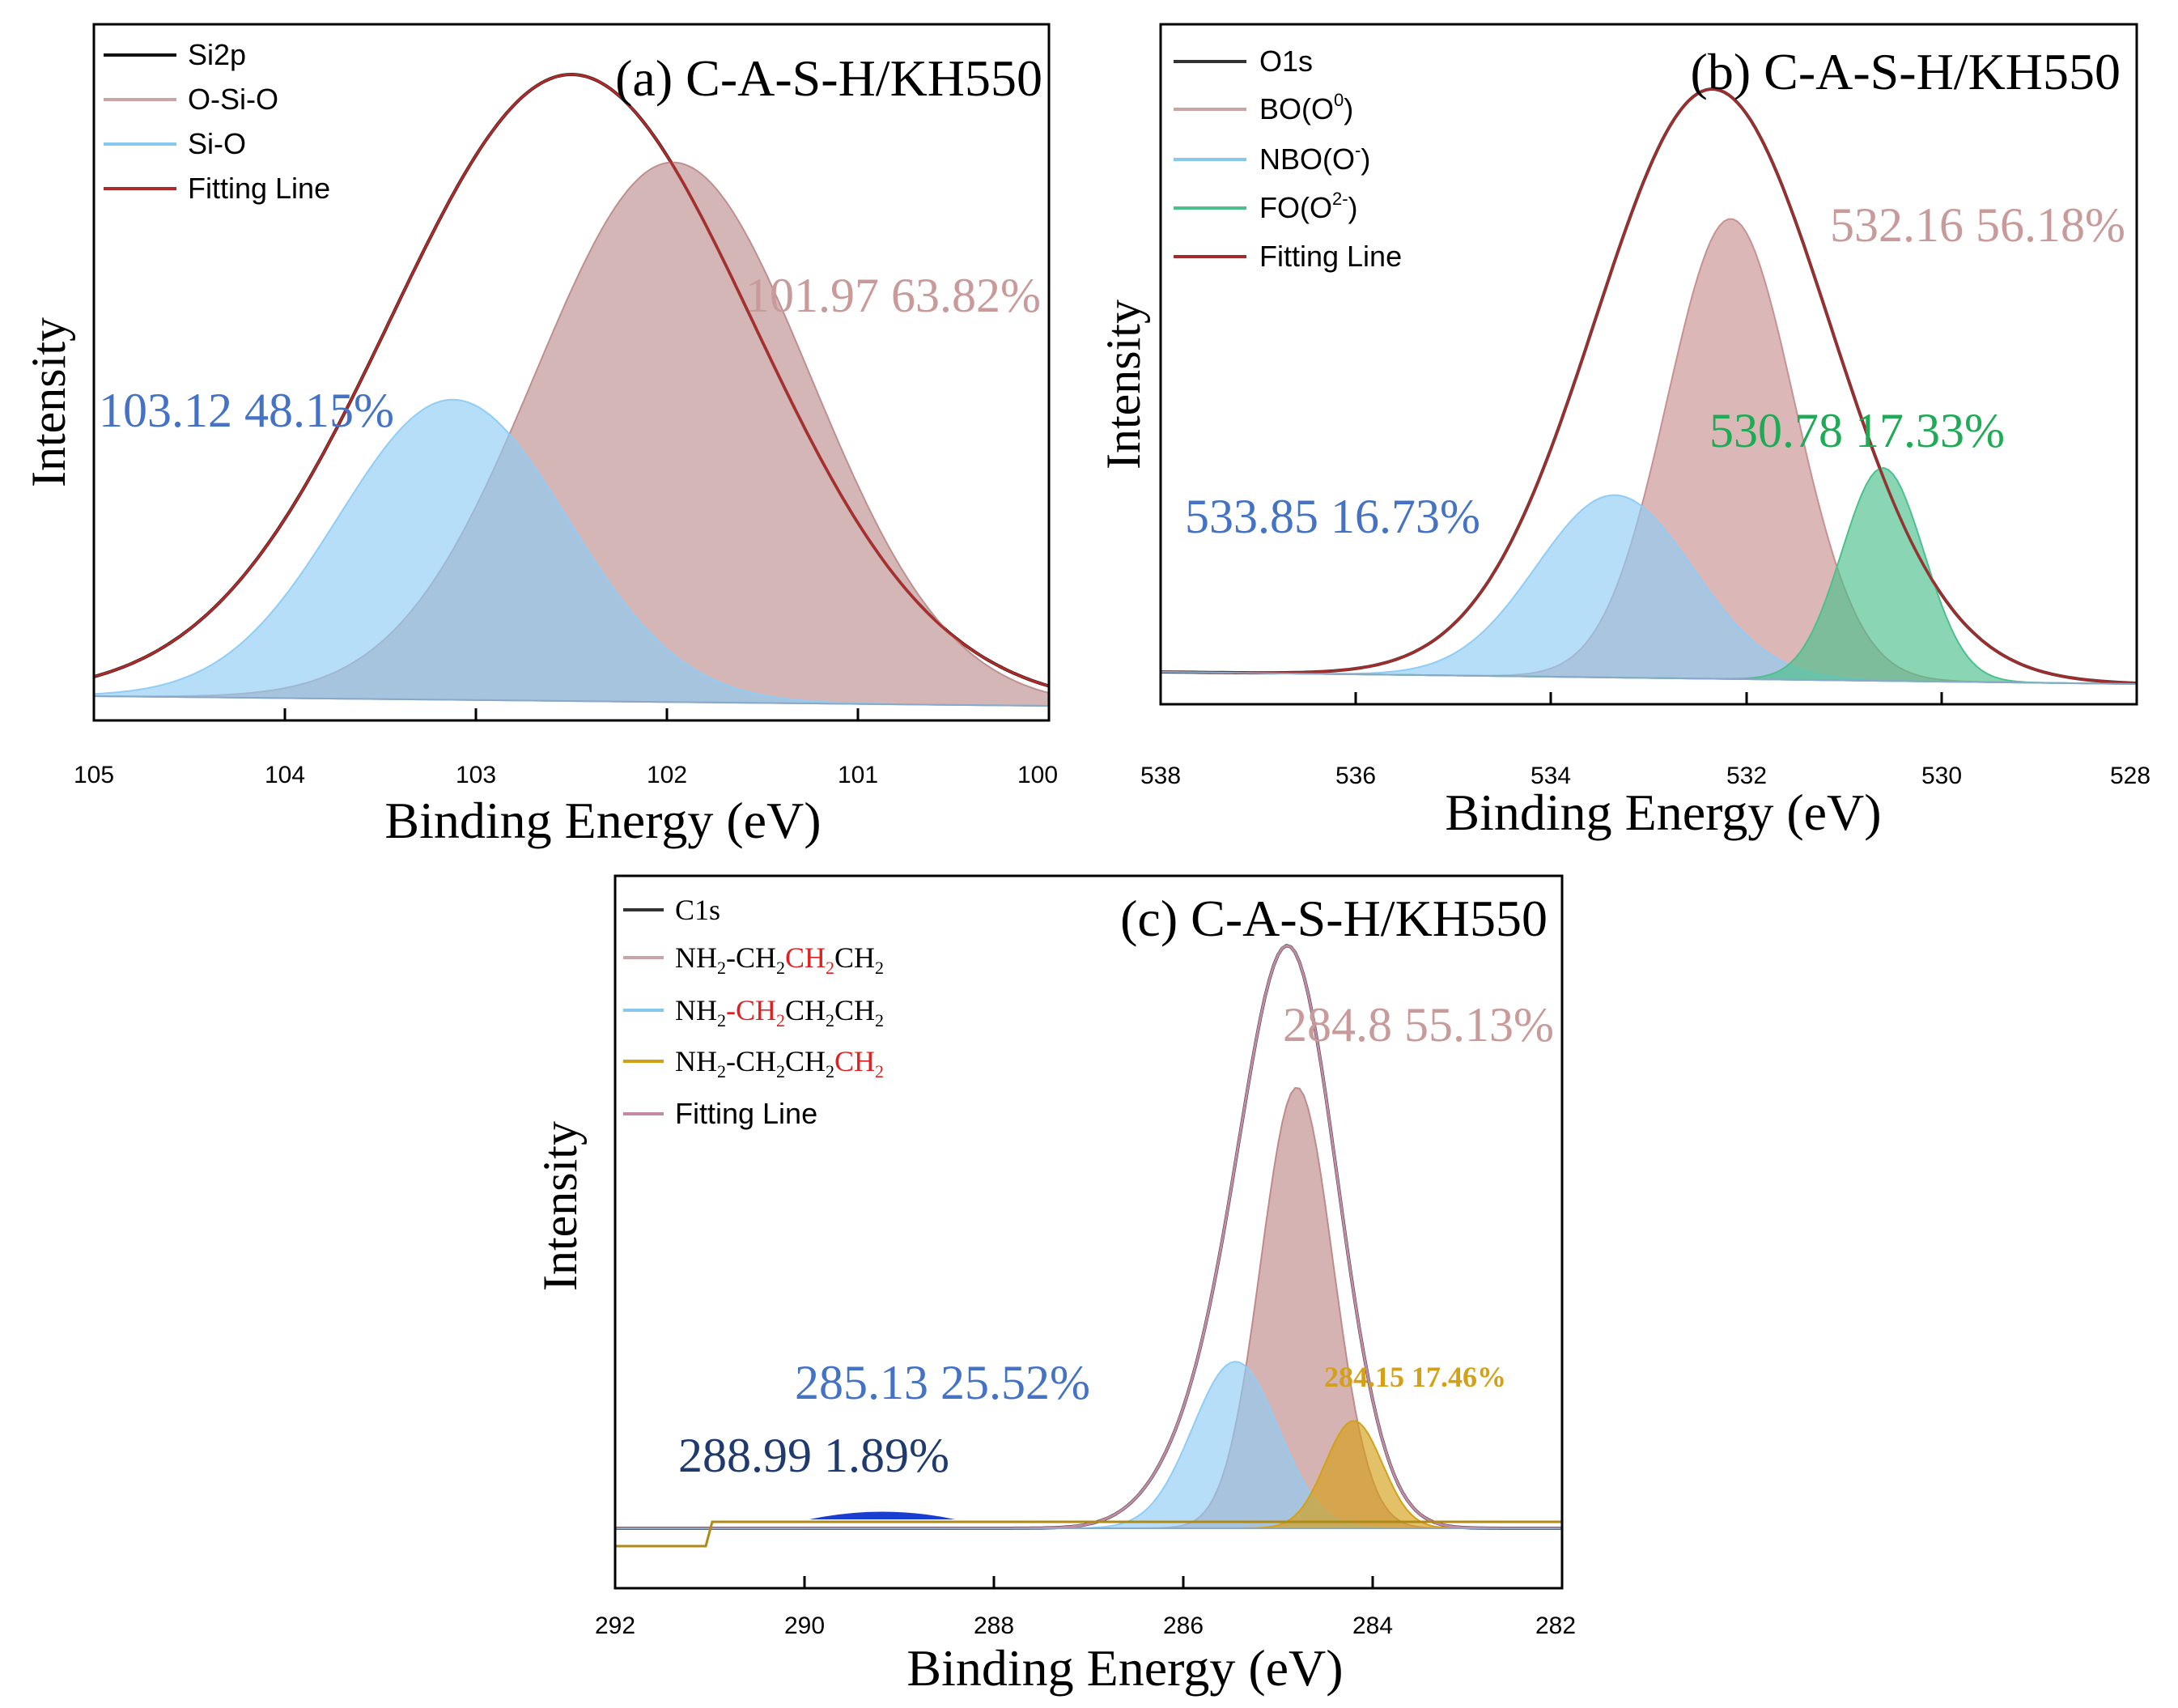 This screenshot has width=2178, height=1708. I want to click on panel-b-annotation-nbo: 533.85 16.73%, so click(1332, 516).